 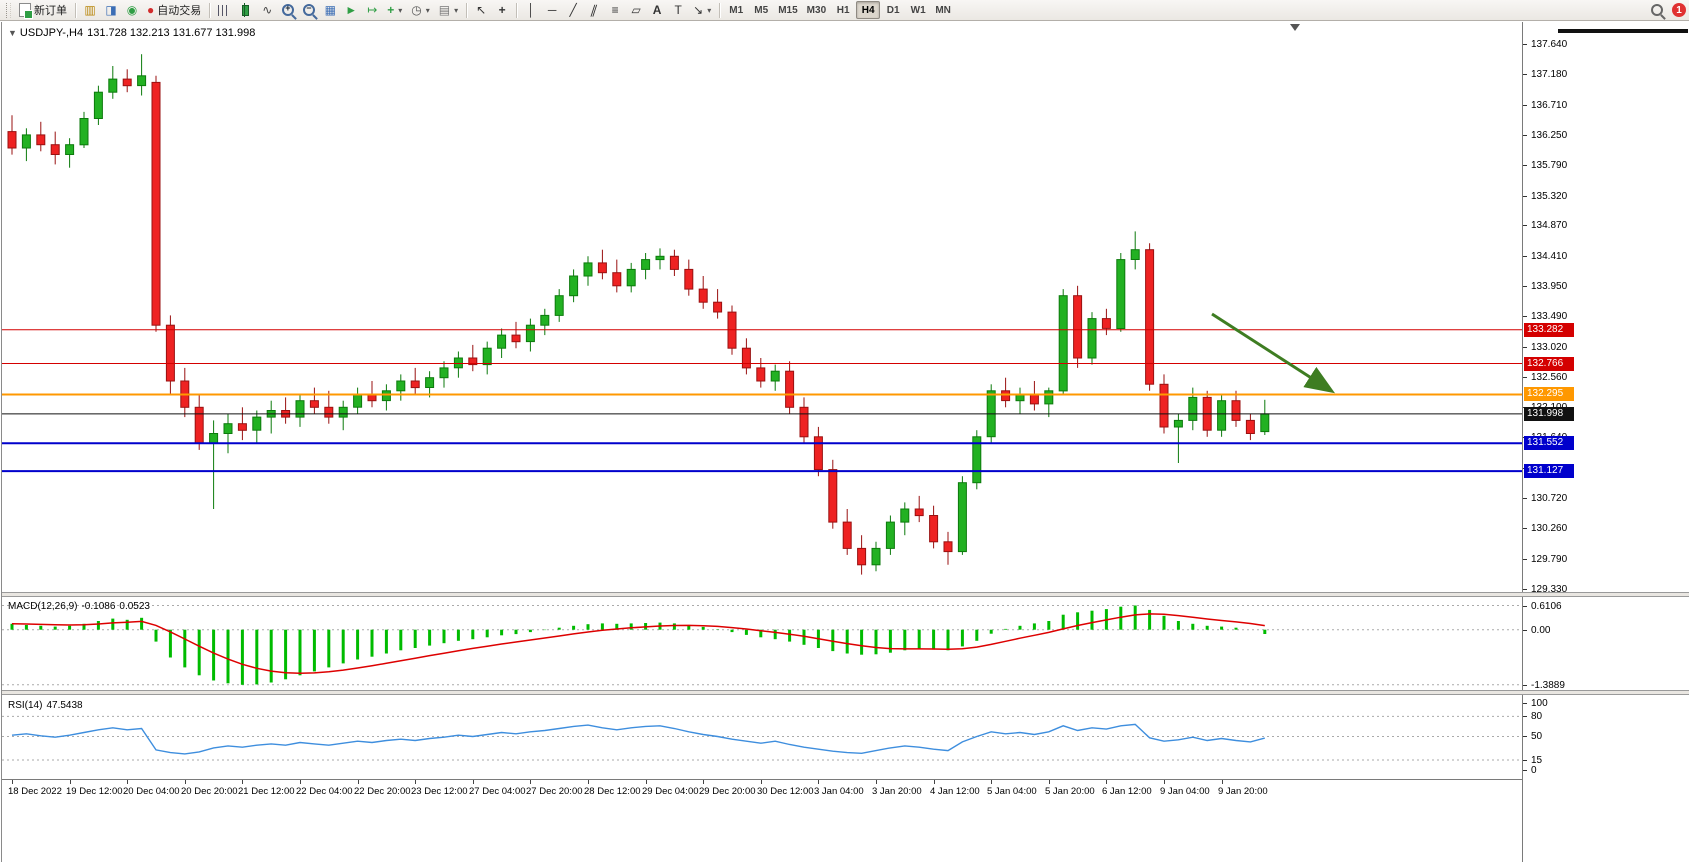 I want to click on periods-button: ◷ ▾, so click(x=420, y=10).